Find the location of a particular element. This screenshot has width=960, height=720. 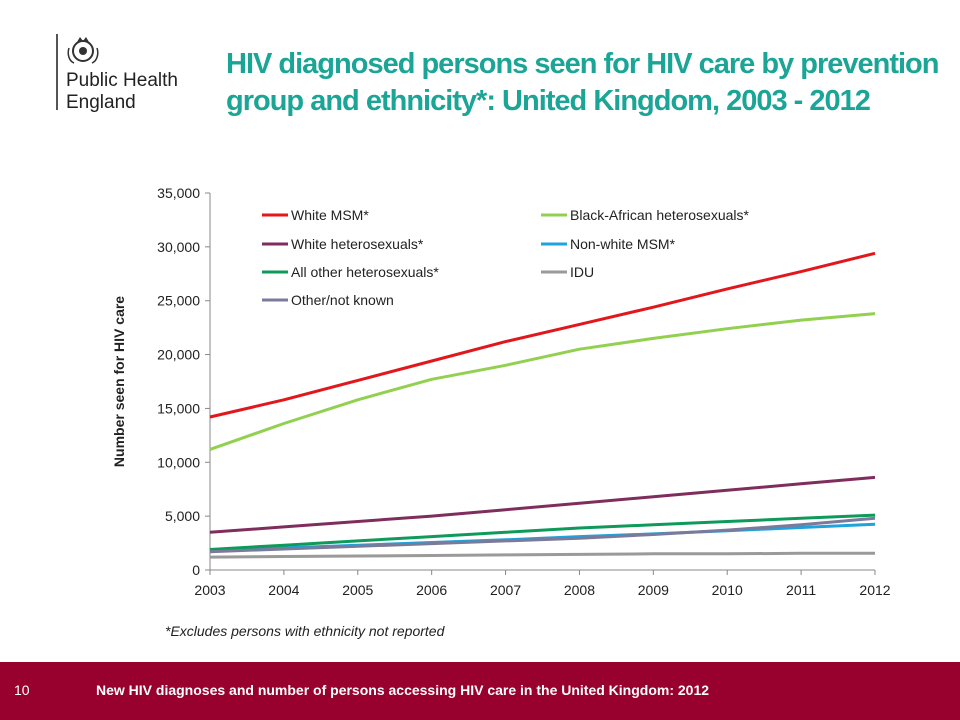

legend-label: IDU is located at coordinates (582, 272).